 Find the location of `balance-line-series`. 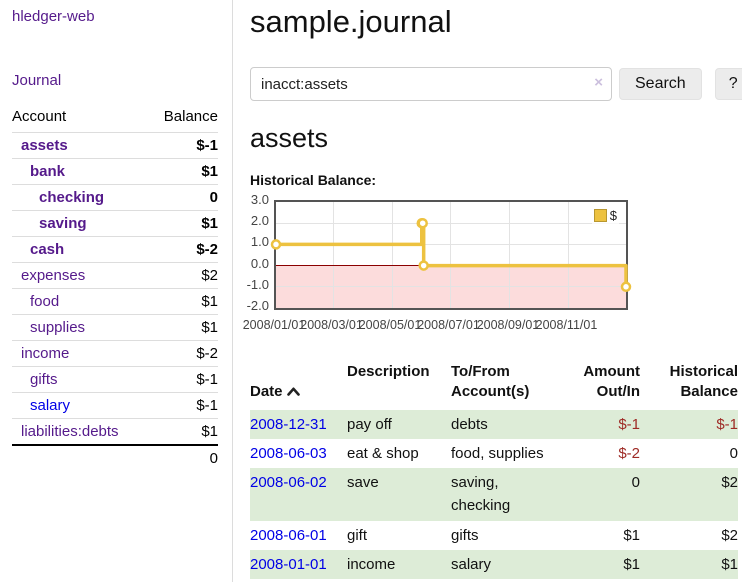

balance-line-series is located at coordinates (451, 255).